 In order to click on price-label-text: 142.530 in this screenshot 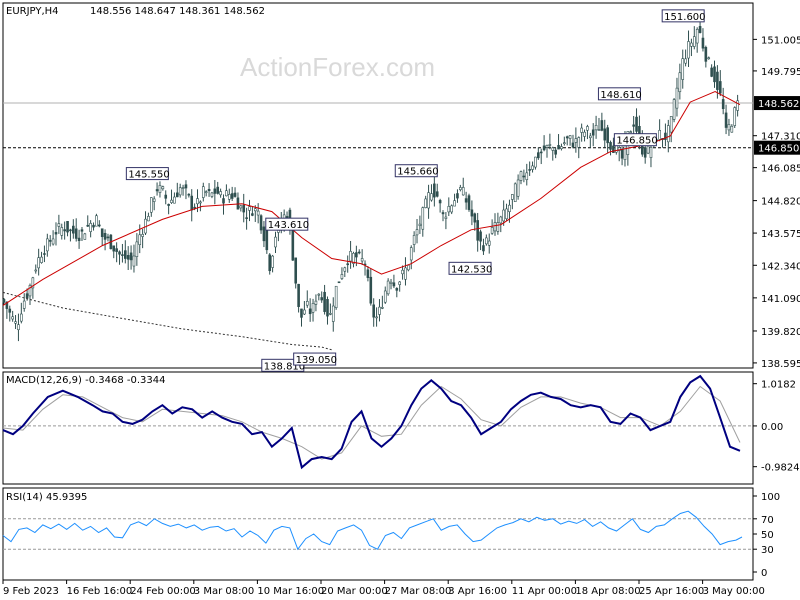, I will do `click(471, 269)`.